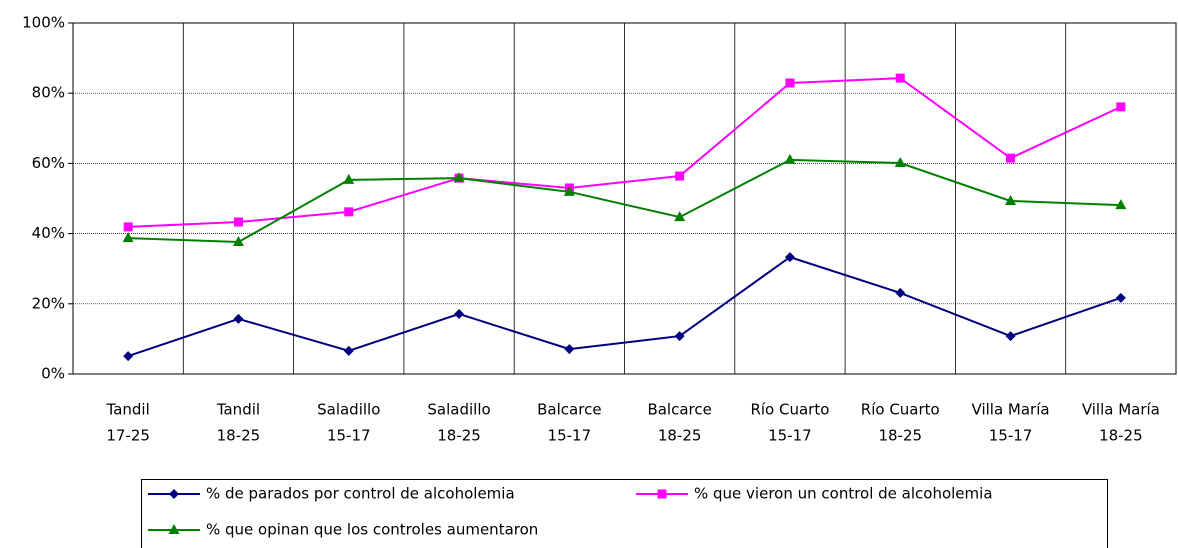  I want to click on x-tick-label: 17-25, so click(128, 436).